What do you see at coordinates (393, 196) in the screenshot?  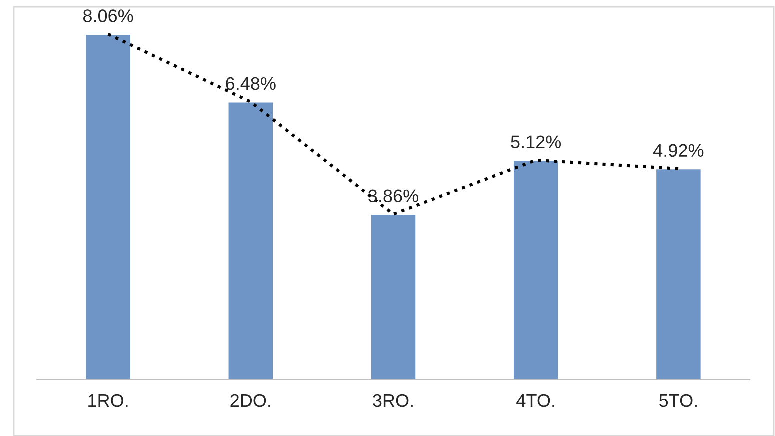 I see `data-label: 3.86%` at bounding box center [393, 196].